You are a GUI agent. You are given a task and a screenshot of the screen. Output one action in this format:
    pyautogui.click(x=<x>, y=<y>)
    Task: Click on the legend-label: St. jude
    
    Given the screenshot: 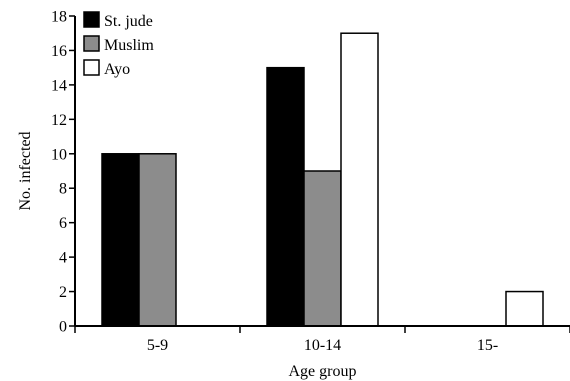 What is the action you would take?
    pyautogui.click(x=128, y=21)
    